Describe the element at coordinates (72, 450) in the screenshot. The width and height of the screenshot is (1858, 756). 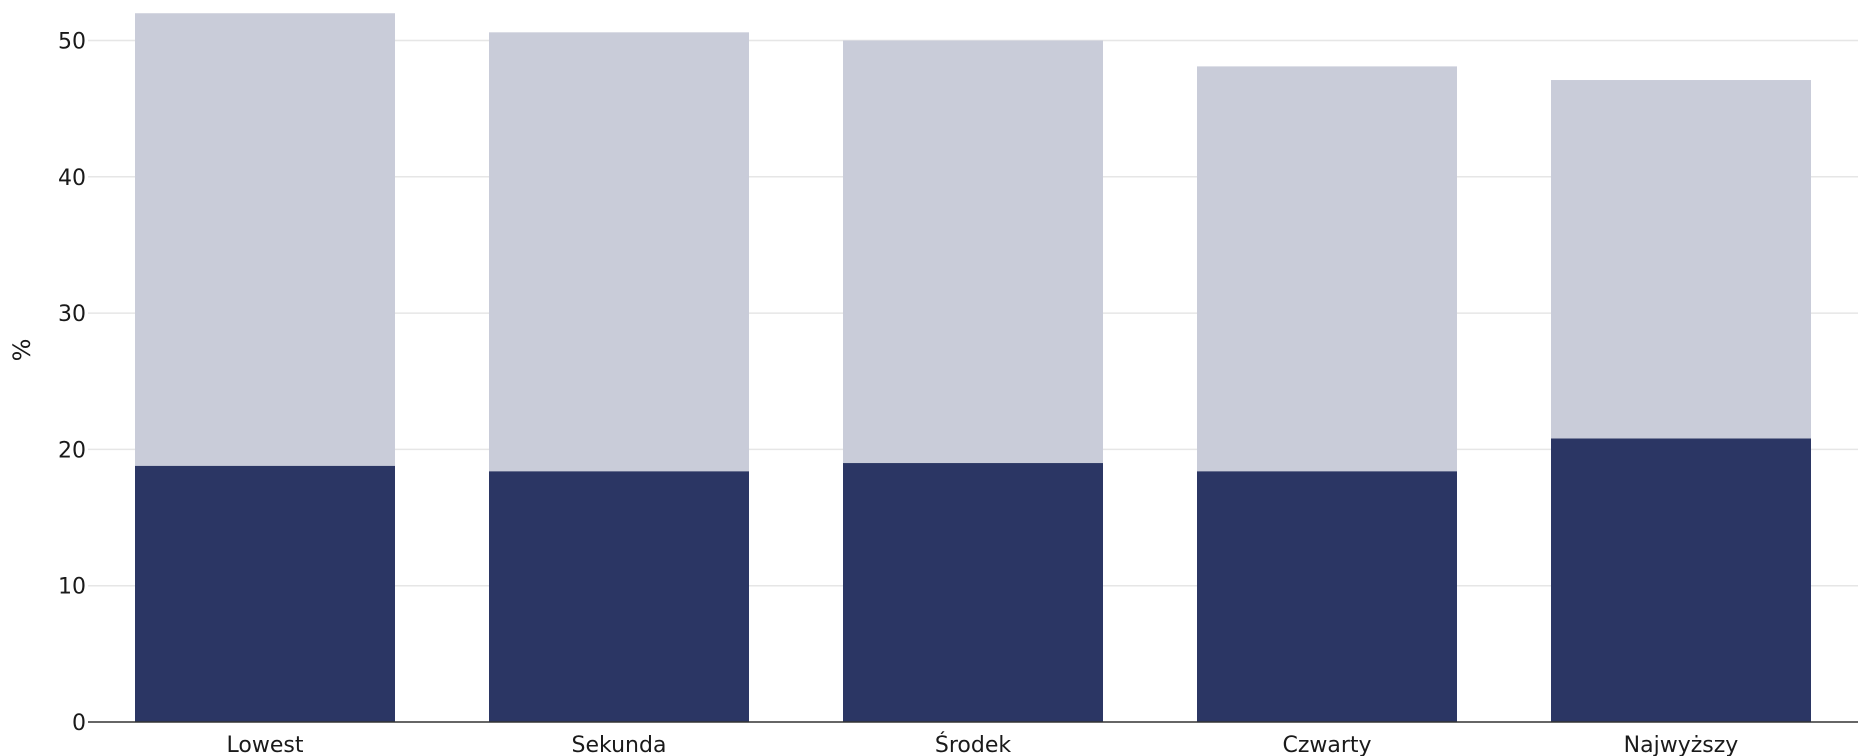
I see `y-tick-label: 20` at that location.